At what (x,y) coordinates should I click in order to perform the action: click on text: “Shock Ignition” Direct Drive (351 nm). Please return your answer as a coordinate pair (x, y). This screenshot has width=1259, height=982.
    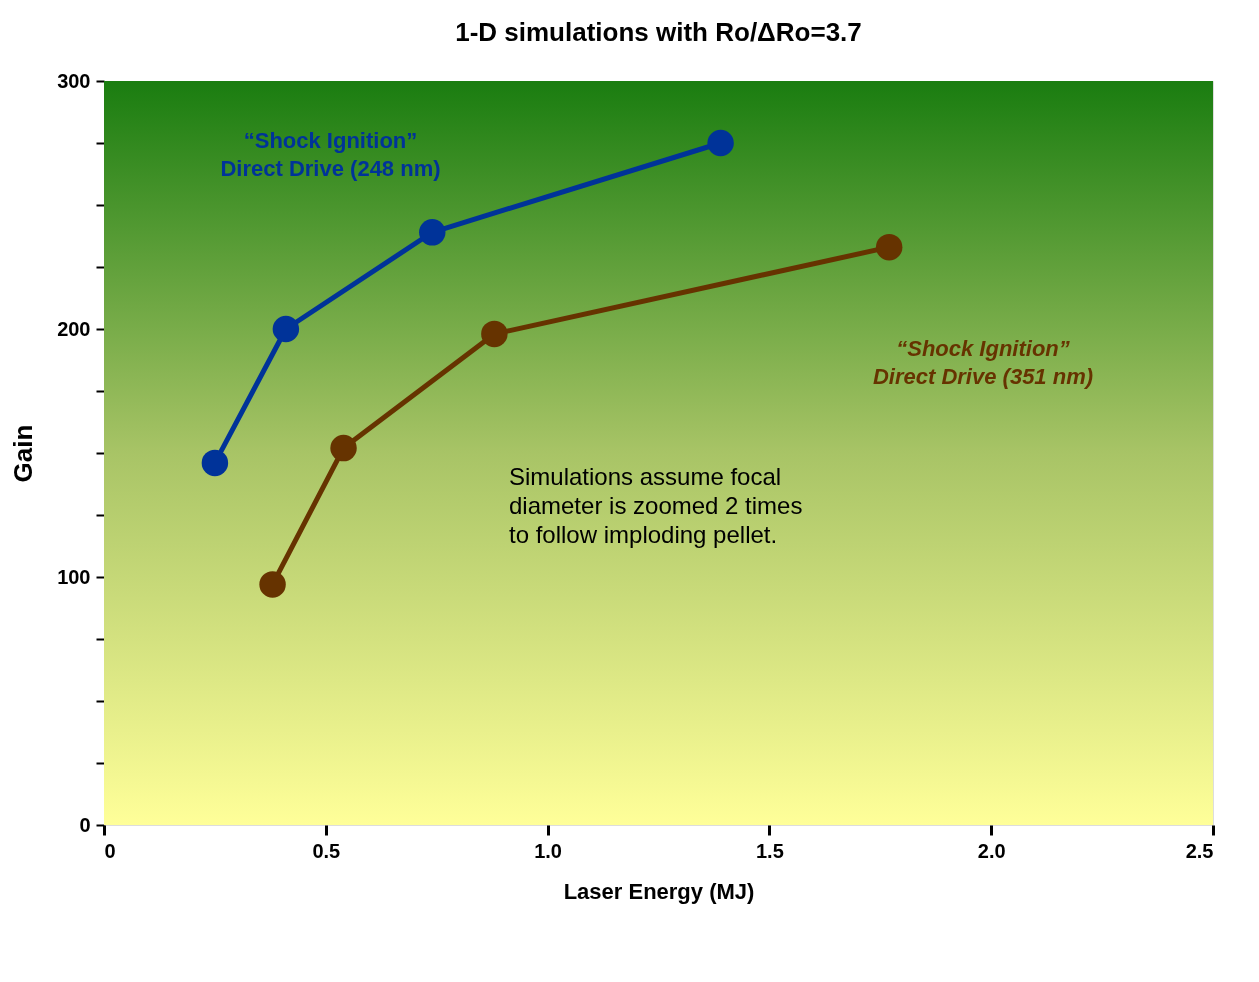
    Looking at the image, I should click on (983, 362).